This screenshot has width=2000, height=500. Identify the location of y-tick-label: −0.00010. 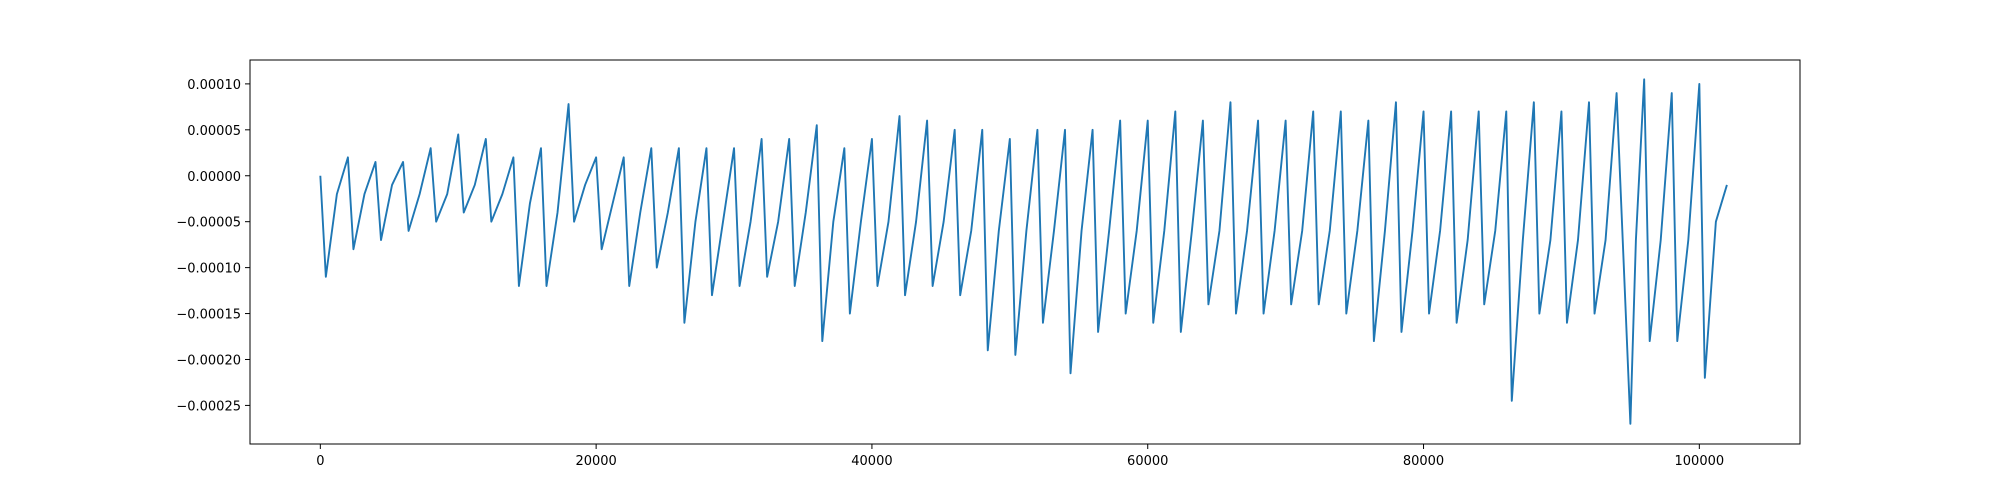
(208, 269).